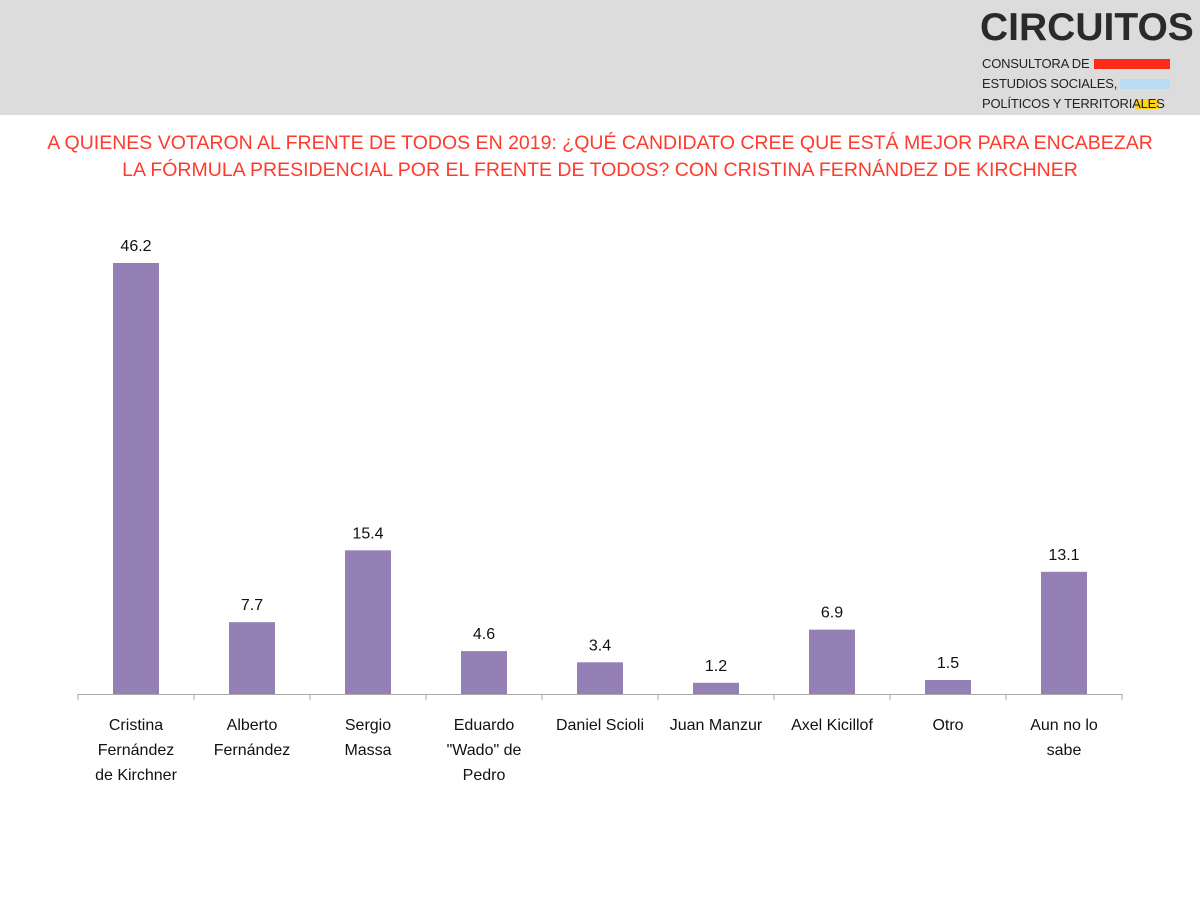  Describe the element at coordinates (1073, 103) in the screenshot. I see `logo-line-3: POLÍTICOS Y TERRITORIALES` at that location.